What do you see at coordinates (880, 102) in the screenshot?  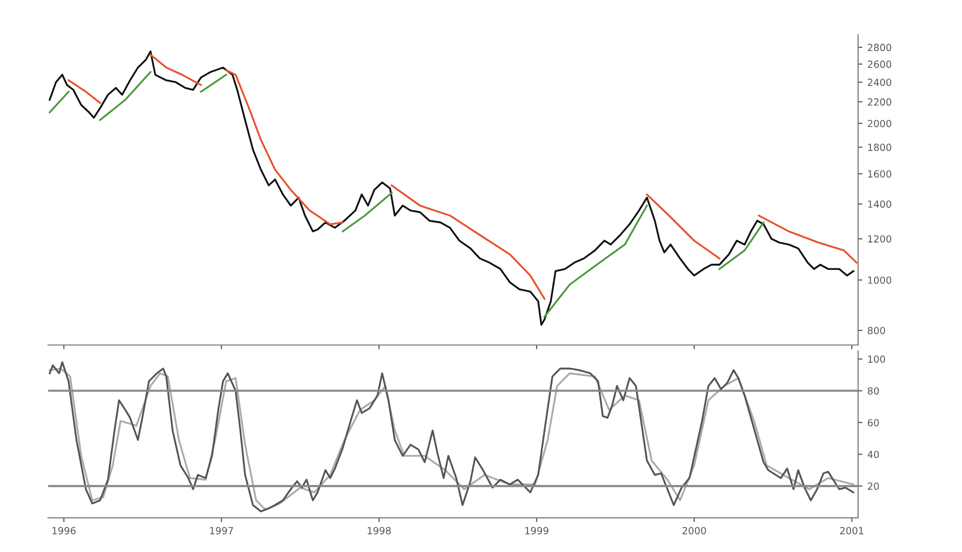 I see `y-tick-label: 2200` at bounding box center [880, 102].